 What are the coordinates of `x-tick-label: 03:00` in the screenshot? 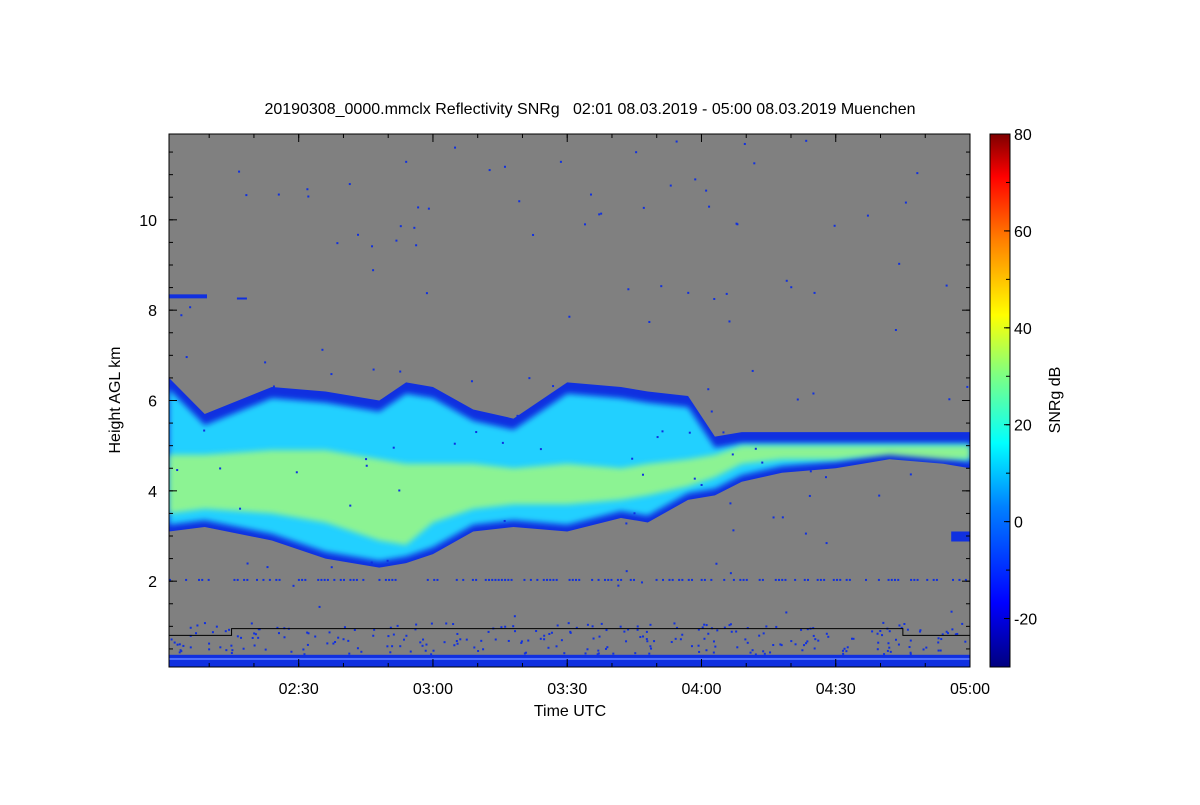 It's located at (433, 689).